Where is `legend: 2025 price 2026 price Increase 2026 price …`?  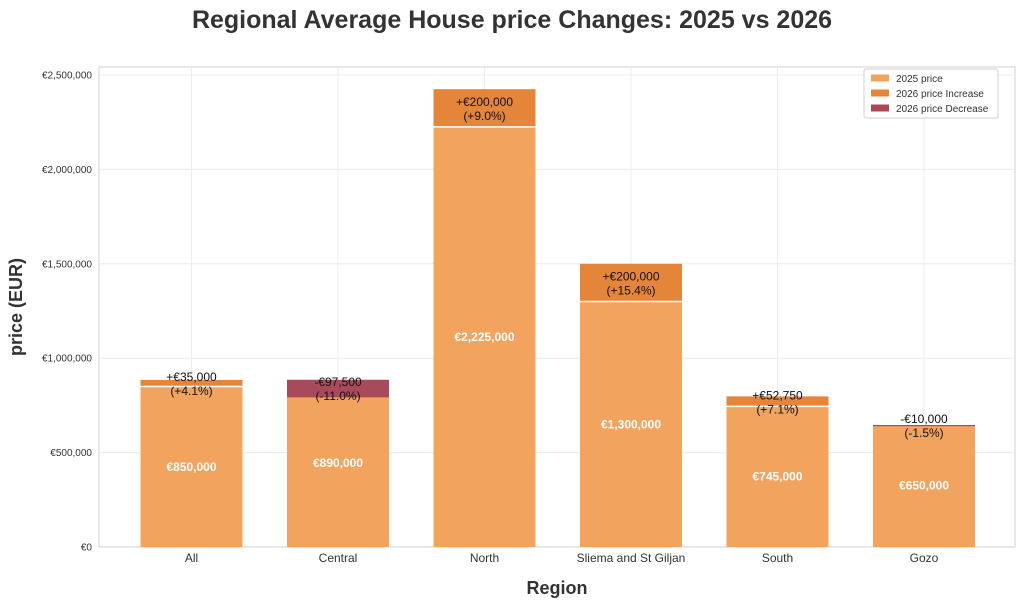 legend: 2025 price 2026 price Increase 2026 price … is located at coordinates (931, 93).